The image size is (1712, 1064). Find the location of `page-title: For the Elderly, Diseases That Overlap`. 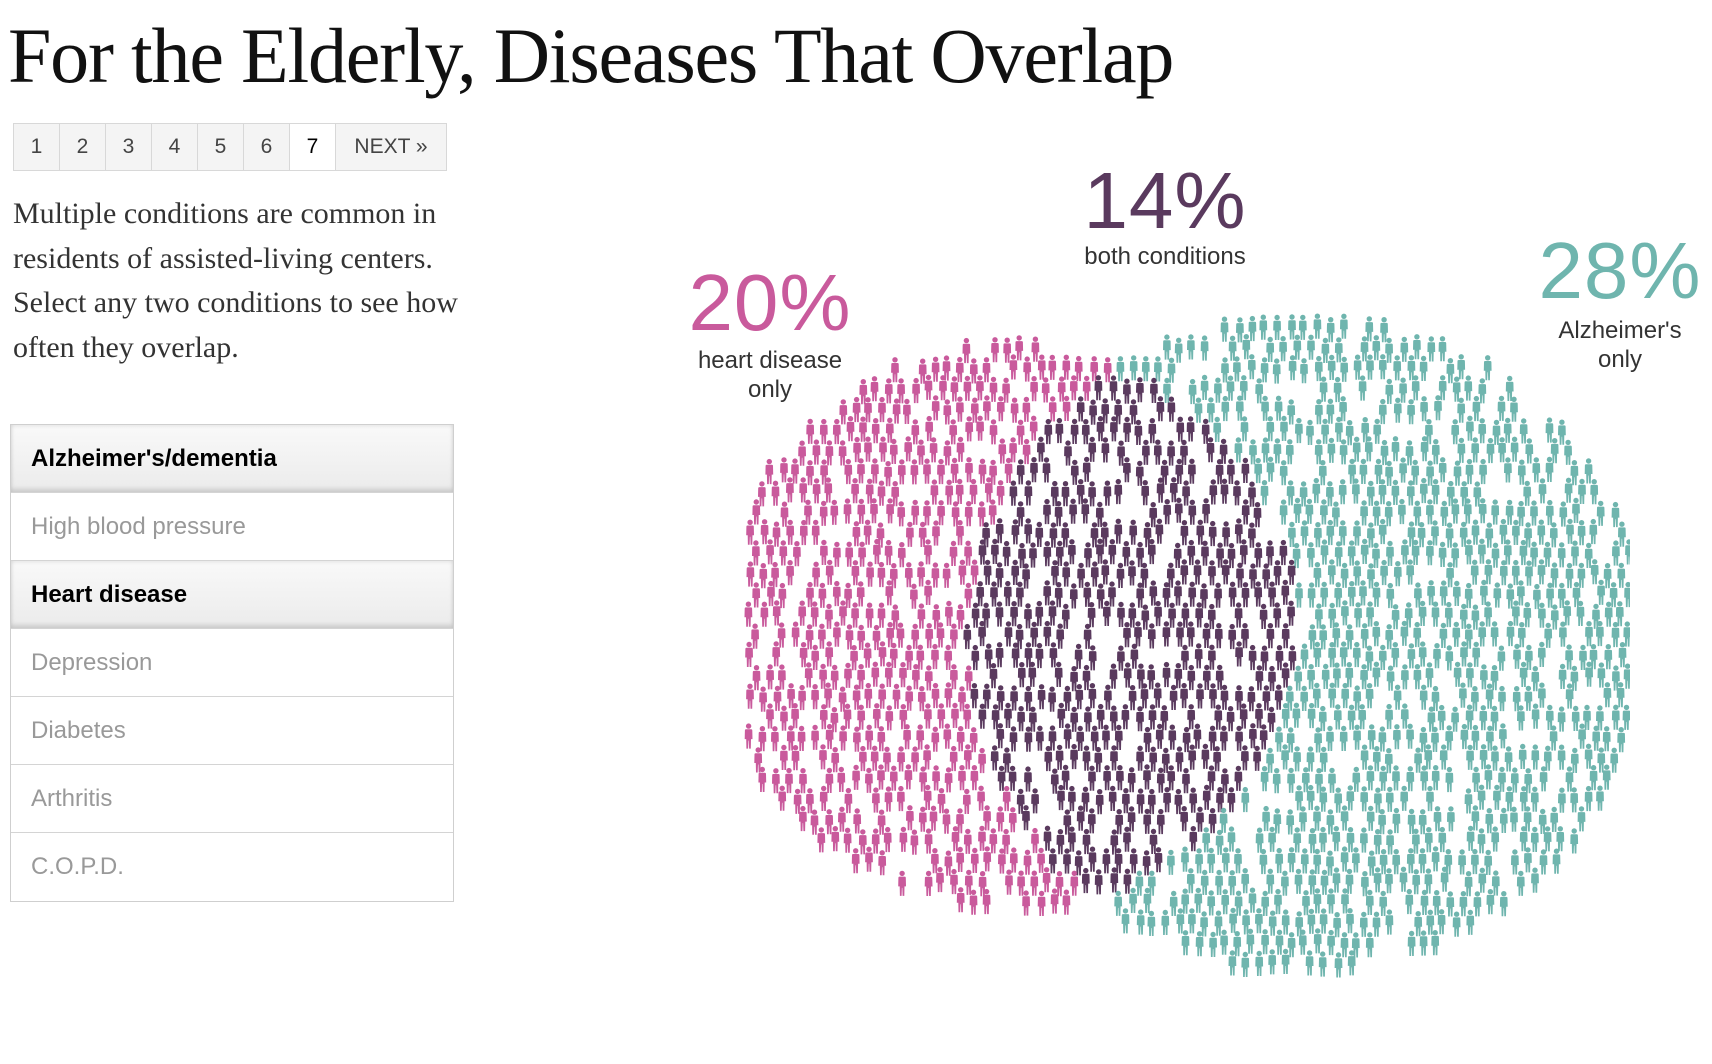

page-title: For the Elderly, Diseases That Overlap is located at coordinates (591, 55).